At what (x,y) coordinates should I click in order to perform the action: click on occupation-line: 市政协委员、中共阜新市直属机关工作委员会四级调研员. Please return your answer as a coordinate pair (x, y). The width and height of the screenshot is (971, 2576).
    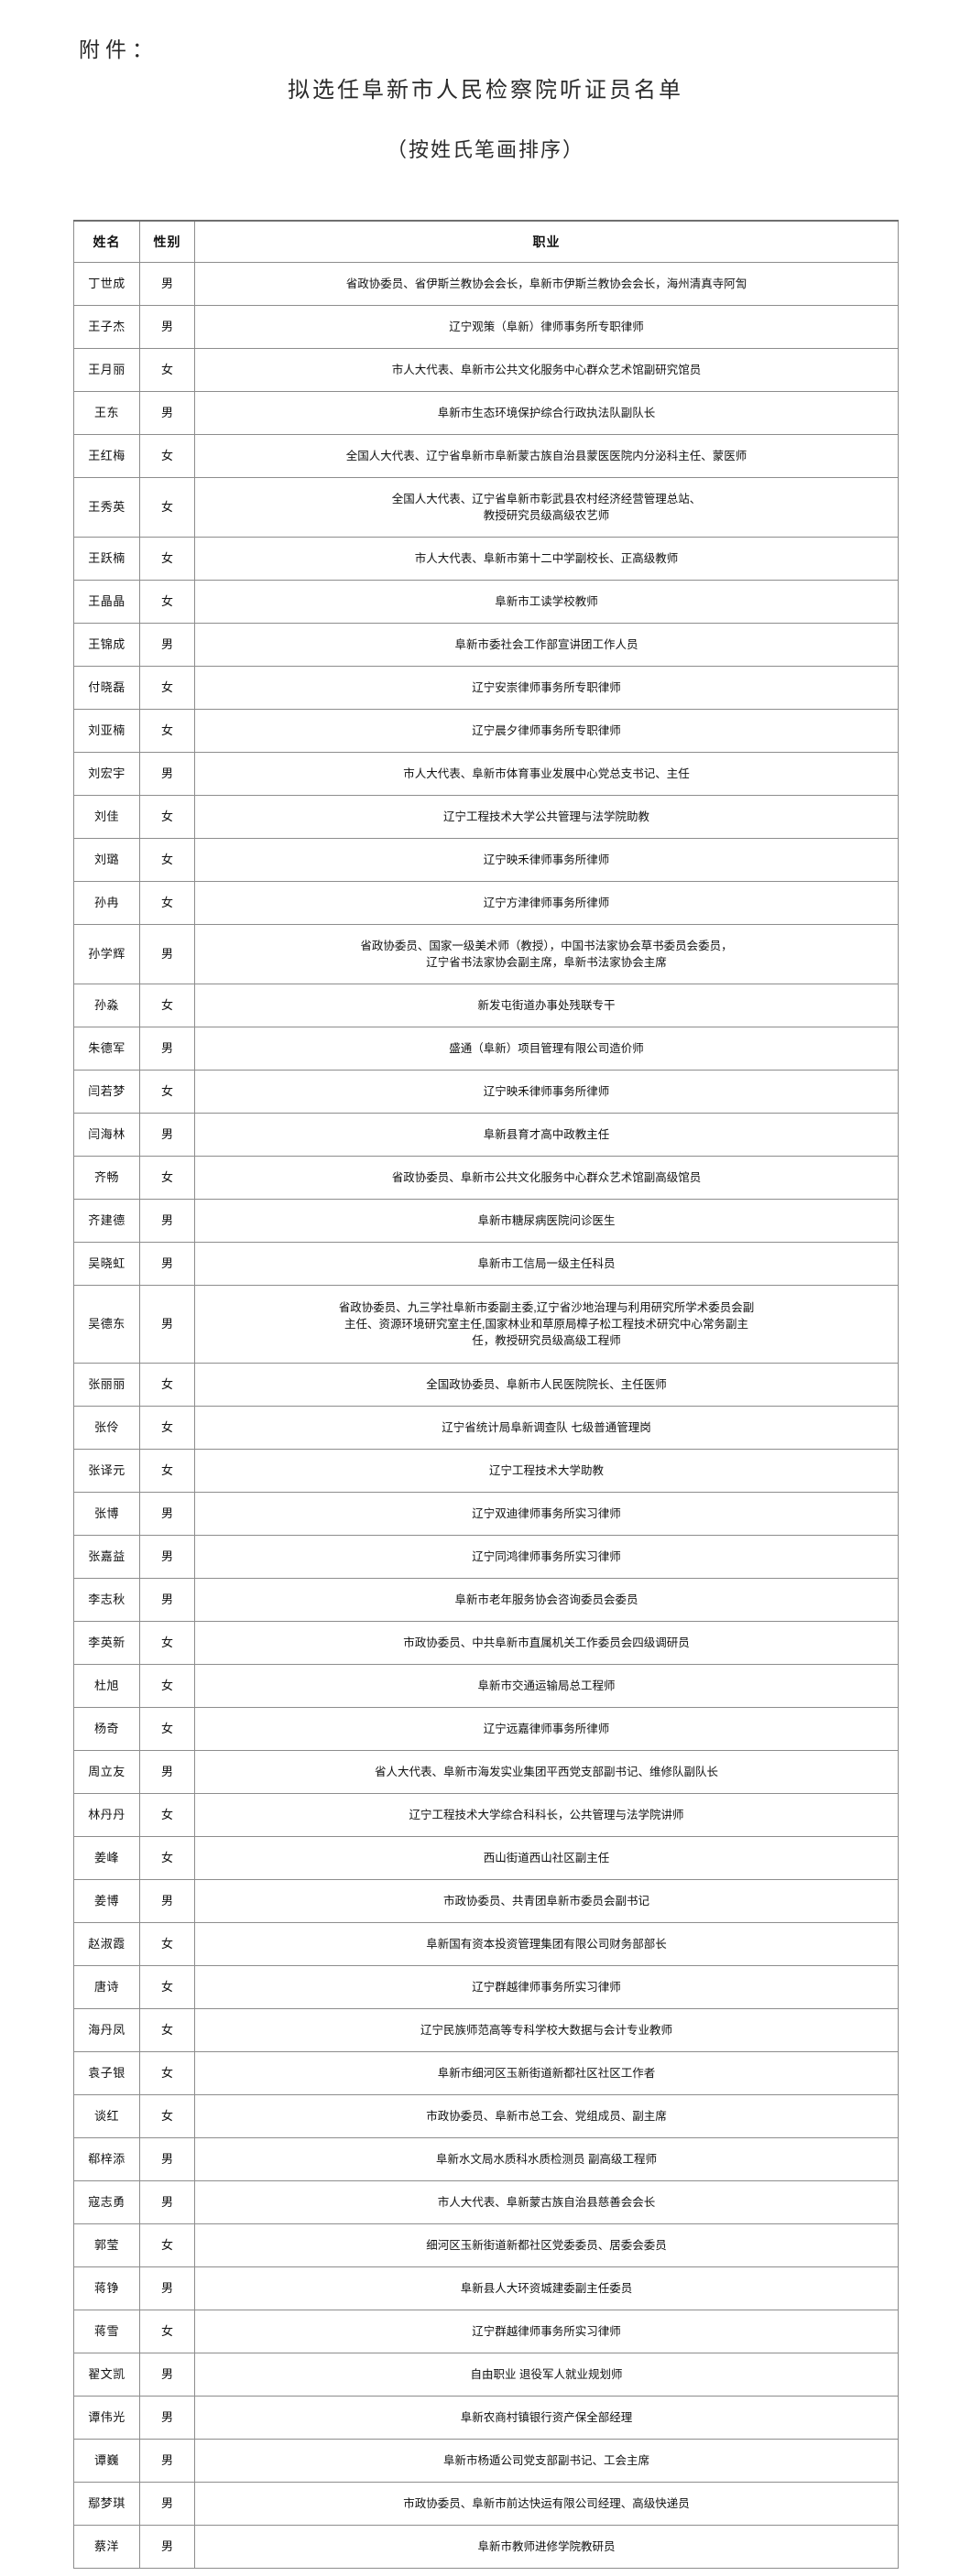
    Looking at the image, I should click on (546, 1642).